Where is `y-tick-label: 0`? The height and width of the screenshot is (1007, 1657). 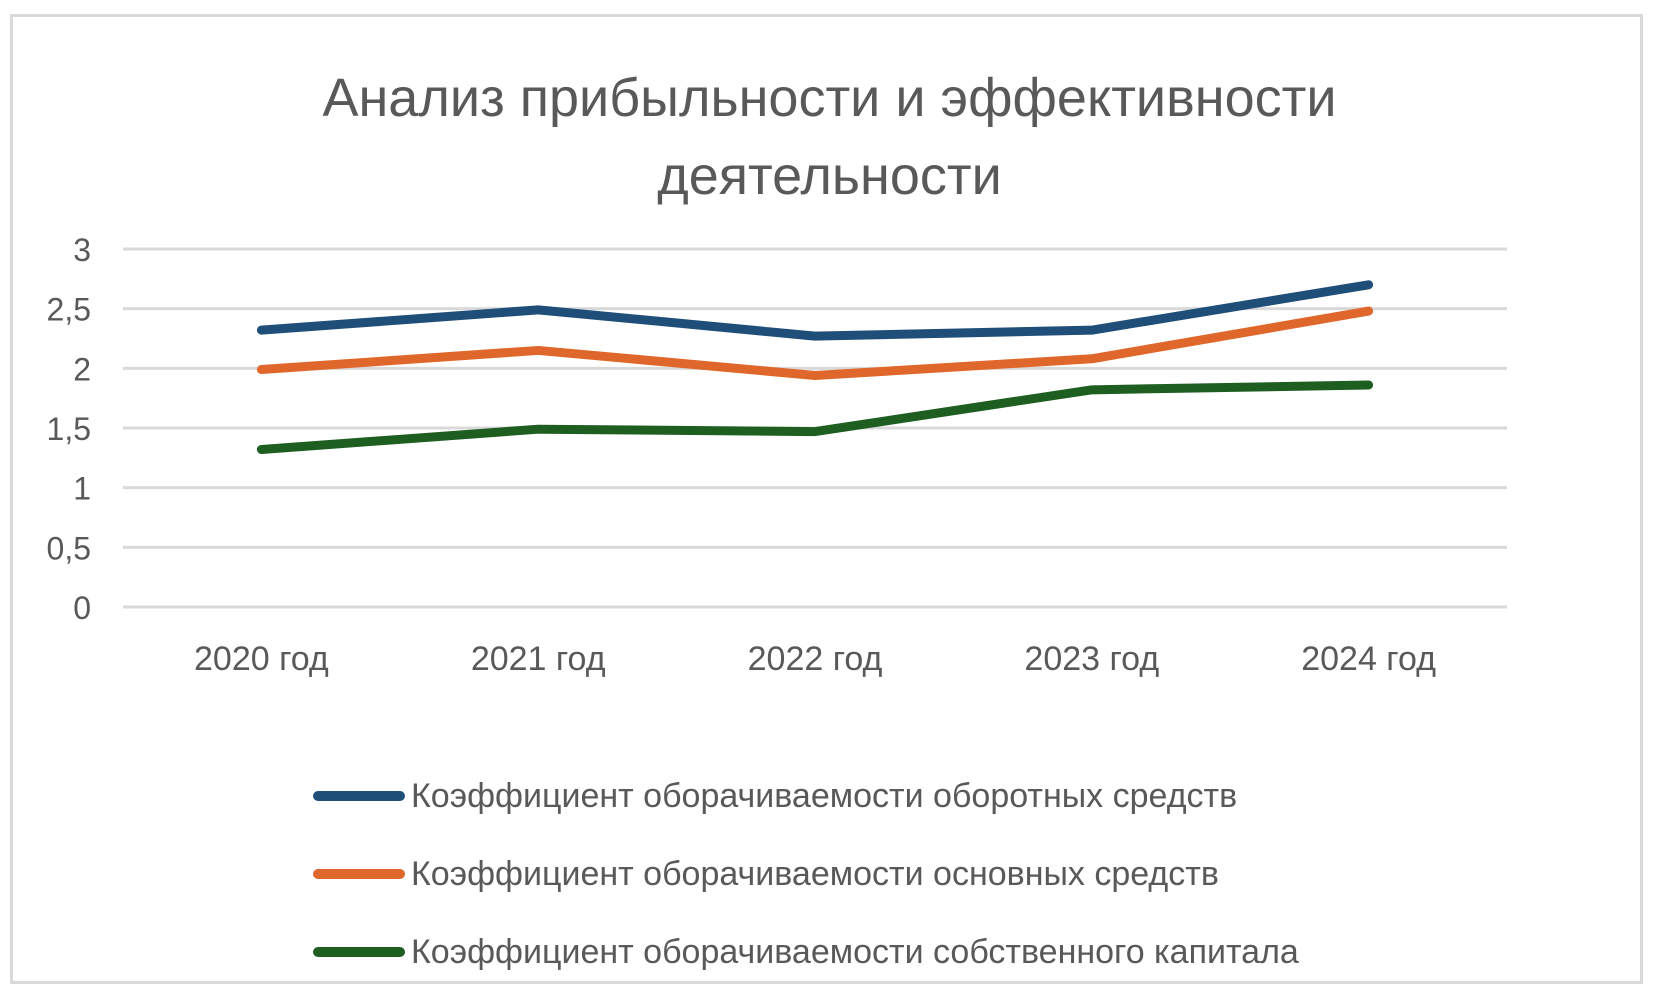 y-tick-label: 0 is located at coordinates (82, 608).